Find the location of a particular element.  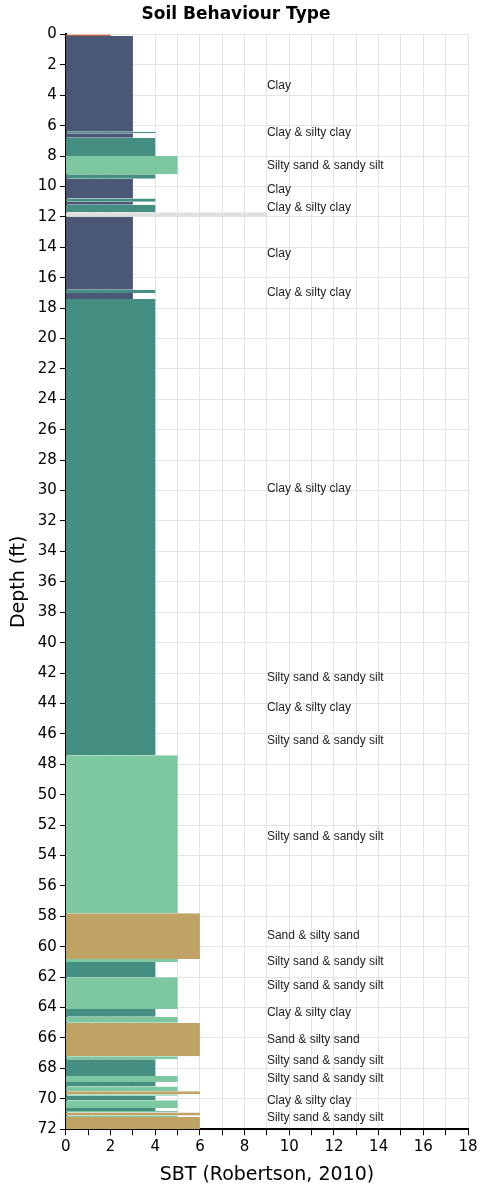

x-tick-label: 10 is located at coordinates (289, 1146).